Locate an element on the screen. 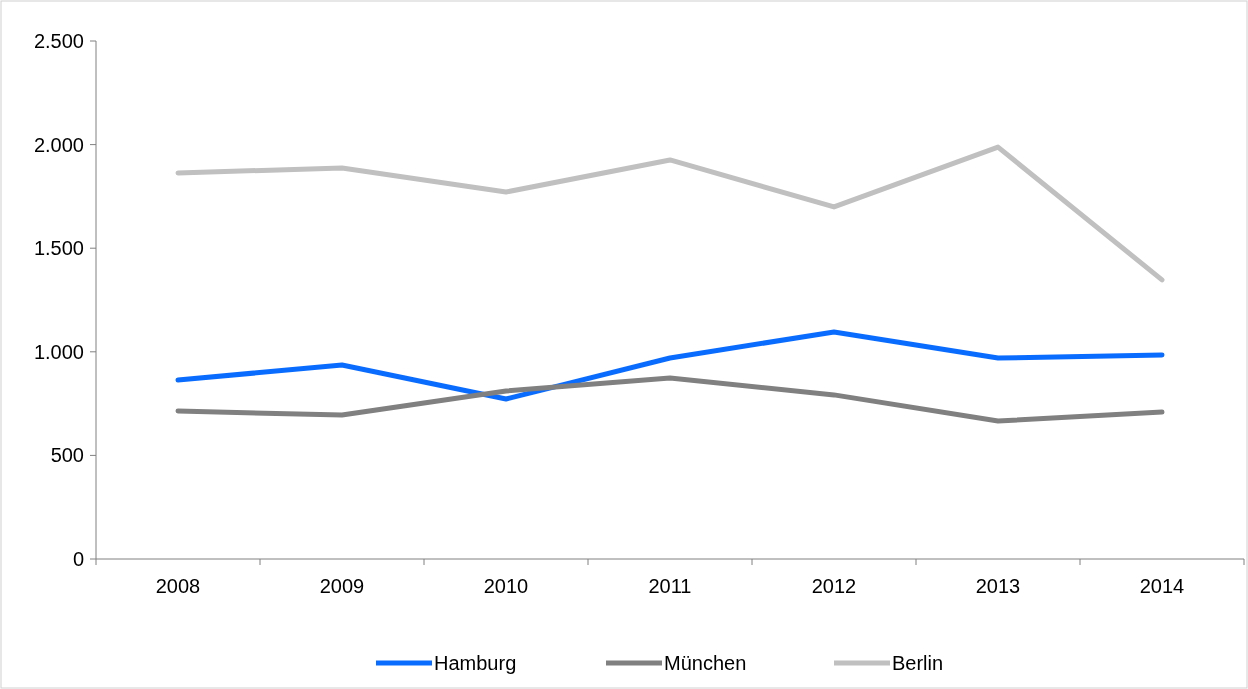 The image size is (1248, 689). x-tick-label: 2014 is located at coordinates (1162, 586).